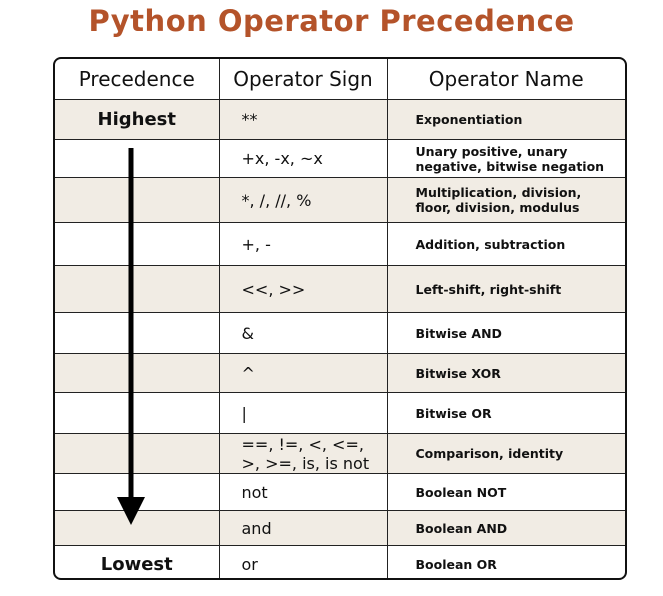 The width and height of the screenshot is (663, 596). What do you see at coordinates (303, 333) in the screenshot?
I see `operator-cell: &` at bounding box center [303, 333].